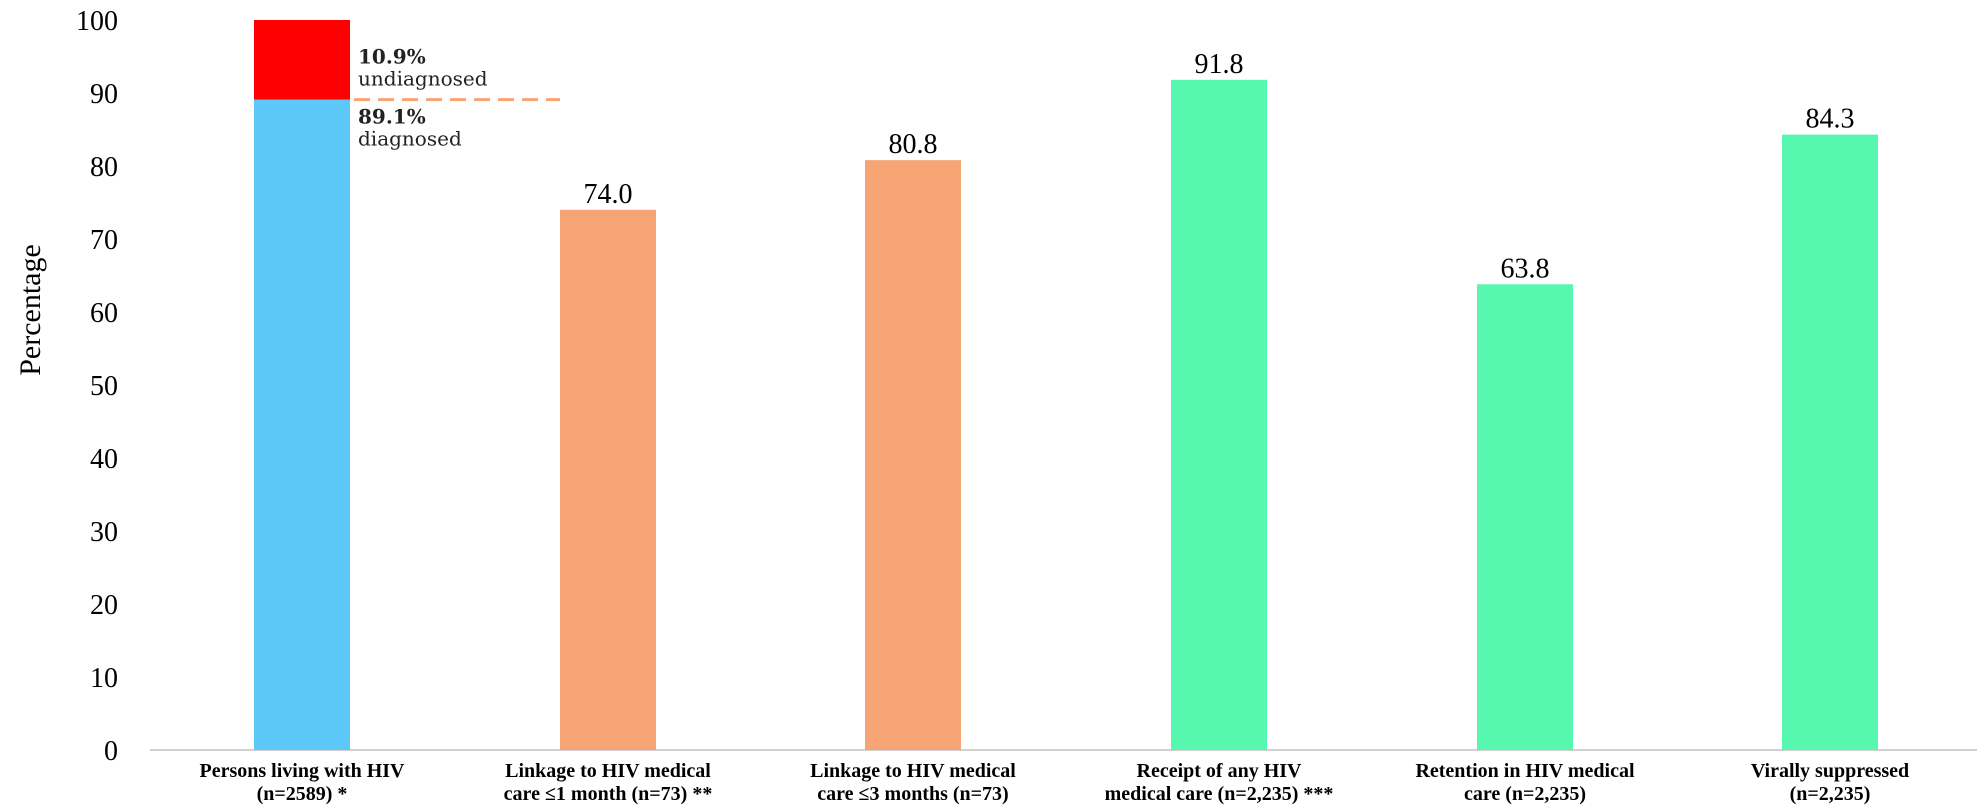 This screenshot has height=808, width=1977. I want to click on bar-value-label: 91.8, so click(1219, 64).